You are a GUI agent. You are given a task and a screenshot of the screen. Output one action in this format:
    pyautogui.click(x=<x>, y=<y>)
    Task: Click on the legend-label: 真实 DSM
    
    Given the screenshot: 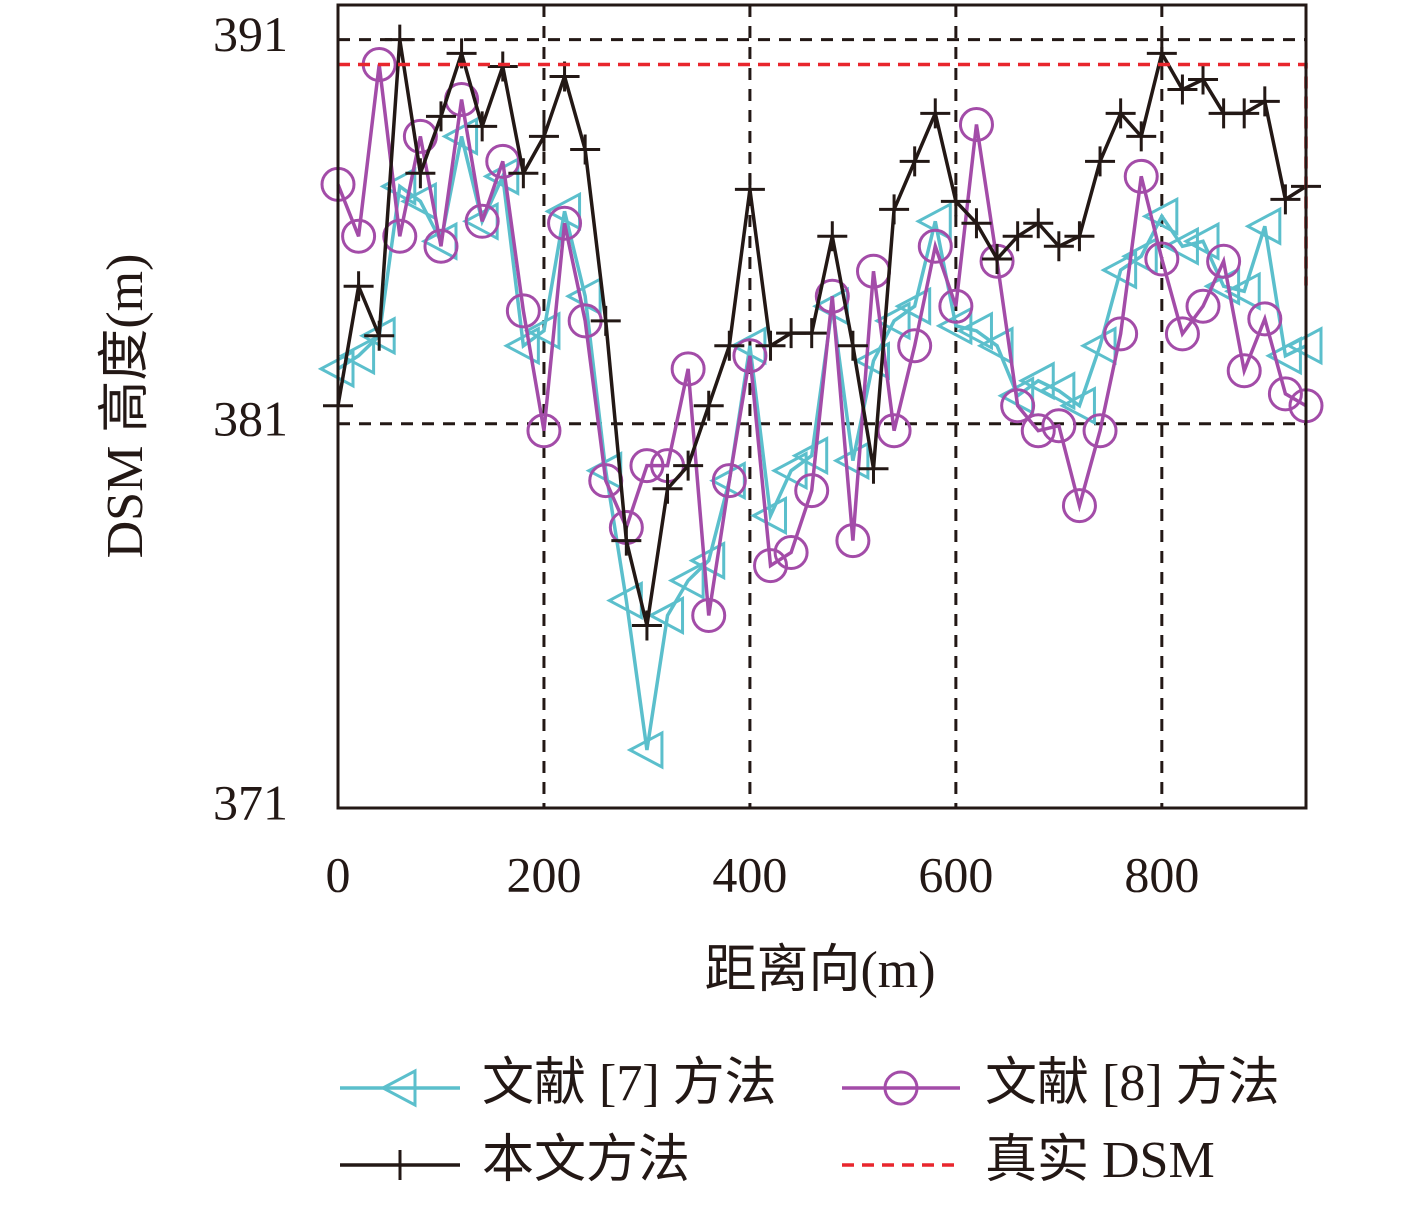 What is the action you would take?
    pyautogui.click(x=1100, y=1160)
    